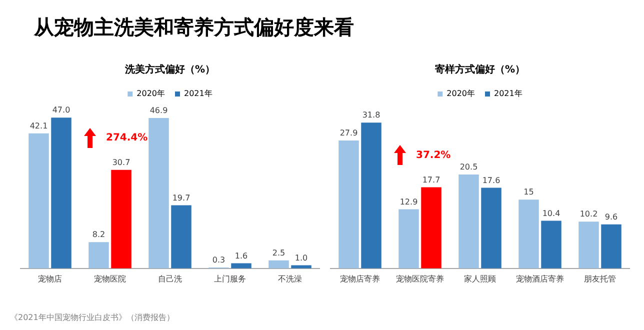  Describe the element at coordinates (170, 279) in the screenshot. I see `x-tick-label: 自己洗` at that location.